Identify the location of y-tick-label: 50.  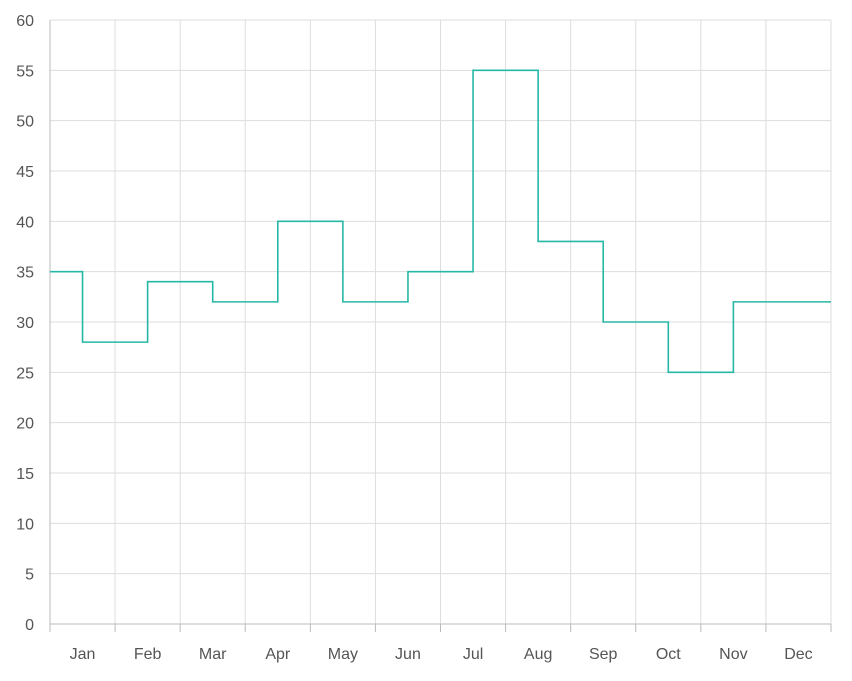
(25, 122).